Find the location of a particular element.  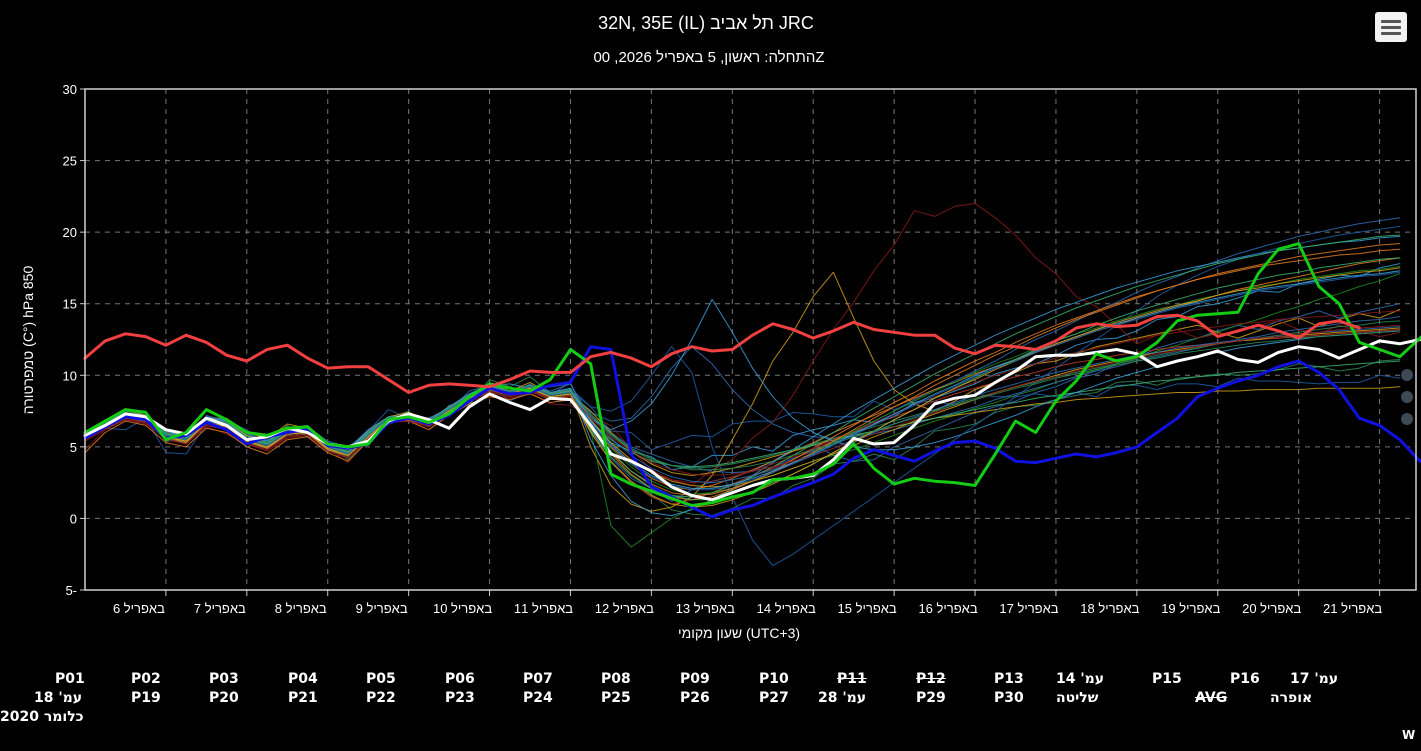

legend-item: AVG is located at coordinates (1211, 698).